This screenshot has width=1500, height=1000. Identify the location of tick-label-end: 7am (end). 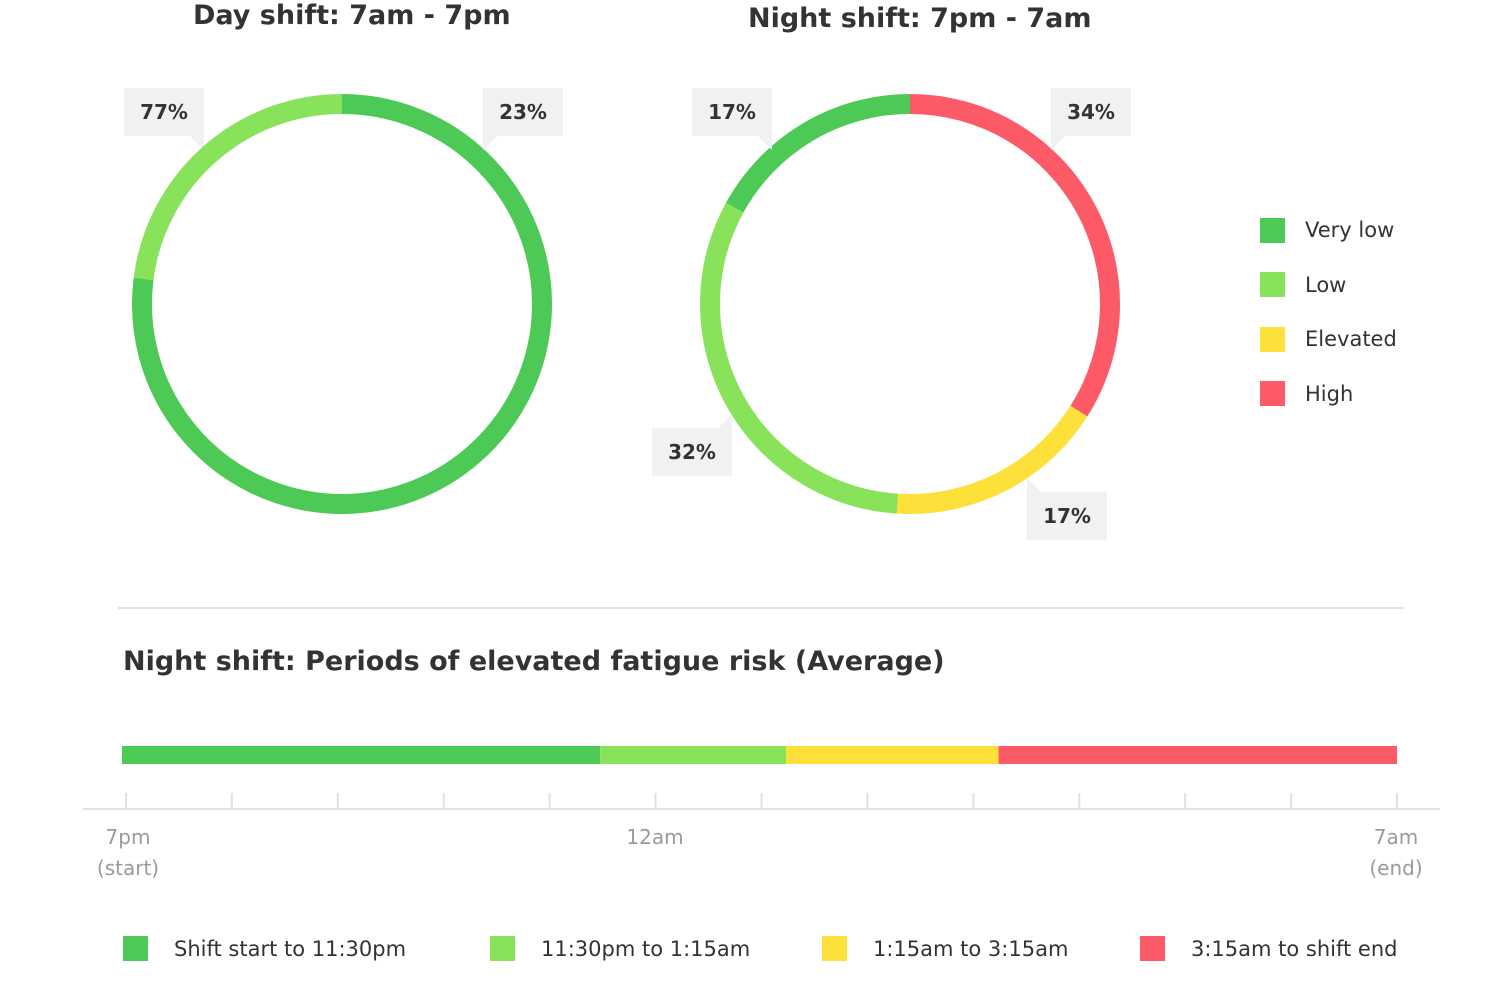
(1395, 853).